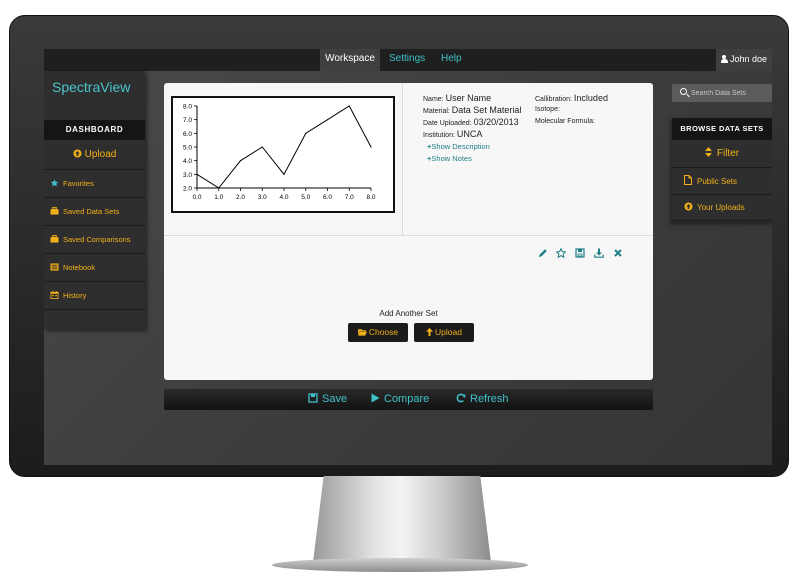 Image resolution: width=800 pixels, height=579 pixels. Describe the element at coordinates (54, 295) in the screenshot. I see `calendar-icon` at that location.